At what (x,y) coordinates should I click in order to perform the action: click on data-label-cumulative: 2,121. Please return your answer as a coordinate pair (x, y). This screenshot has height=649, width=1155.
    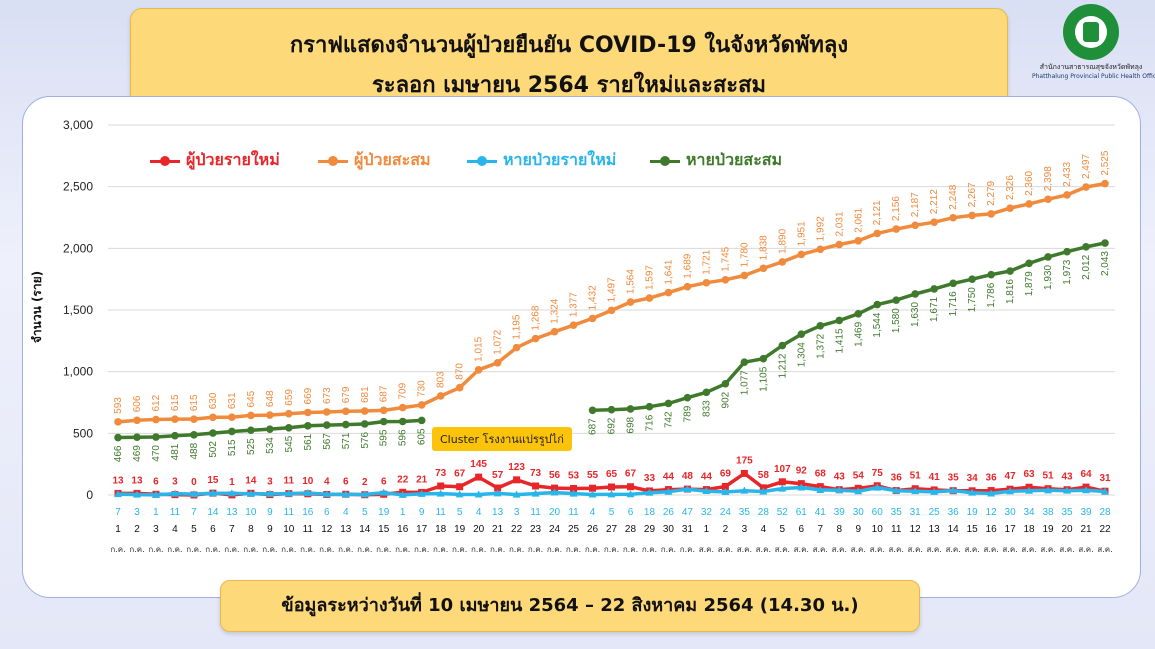
    Looking at the image, I should click on (877, 212).